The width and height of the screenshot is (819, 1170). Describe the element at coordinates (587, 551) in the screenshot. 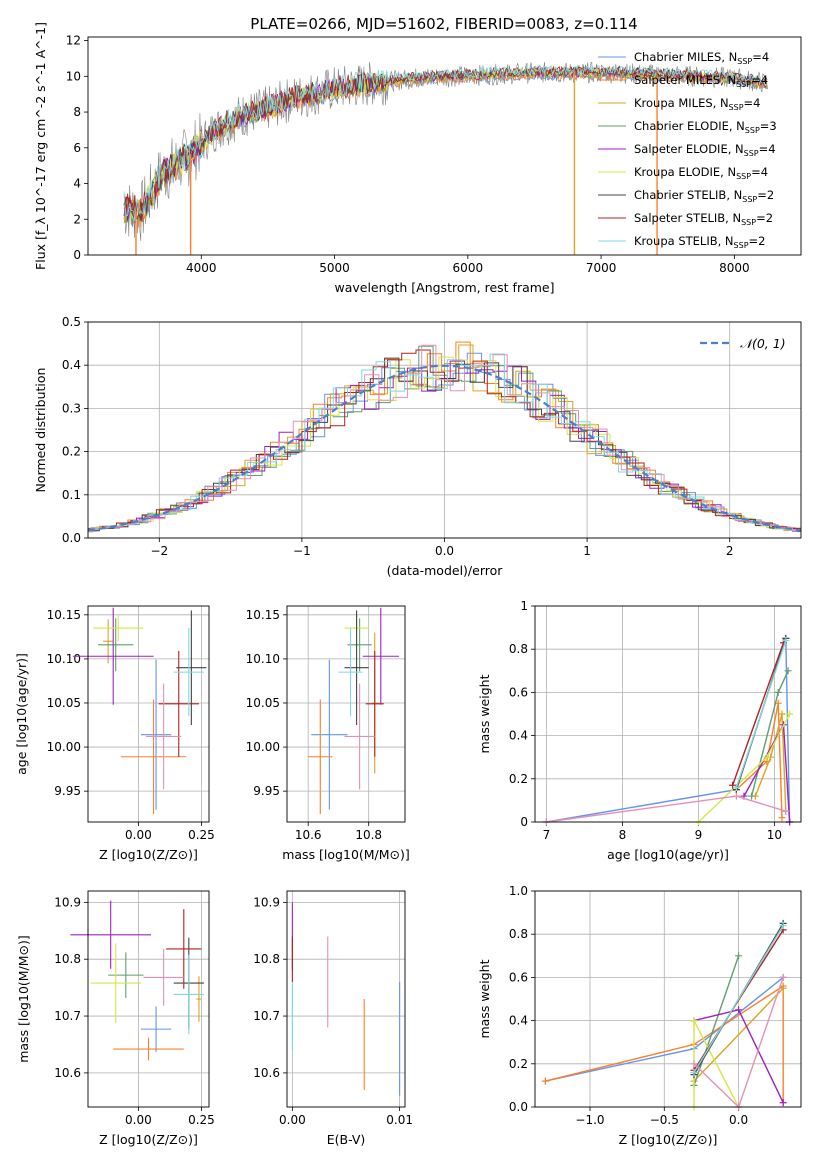

I see `x-tick-label: 1` at that location.